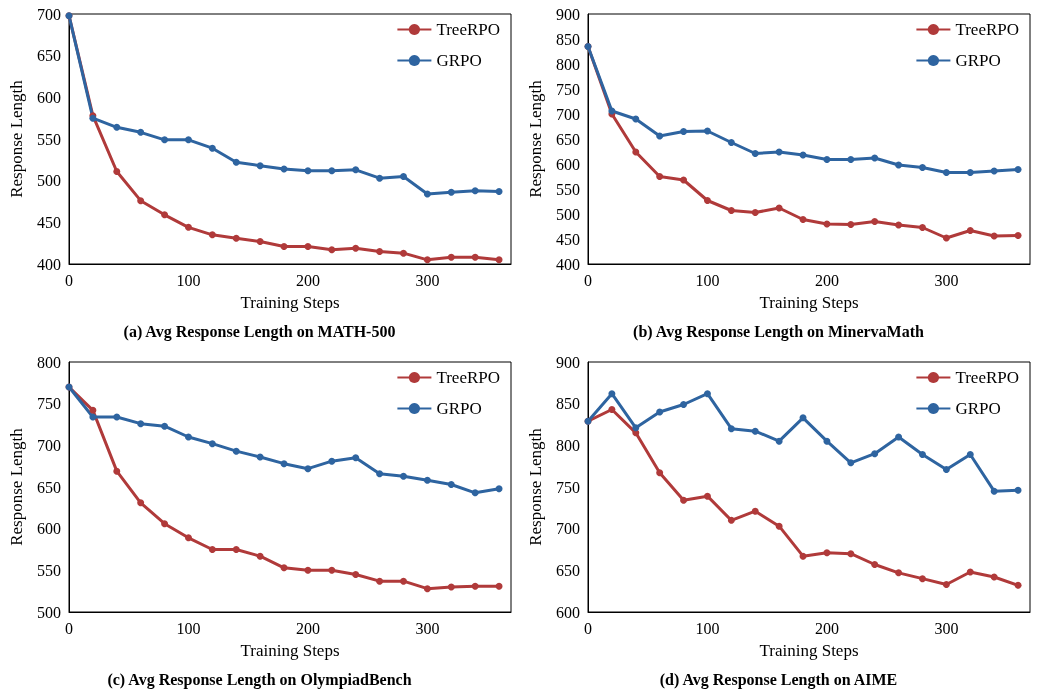 The width and height of the screenshot is (1038, 696). What do you see at coordinates (188, 280) in the screenshot?
I see `x-tick-label: 100` at bounding box center [188, 280].